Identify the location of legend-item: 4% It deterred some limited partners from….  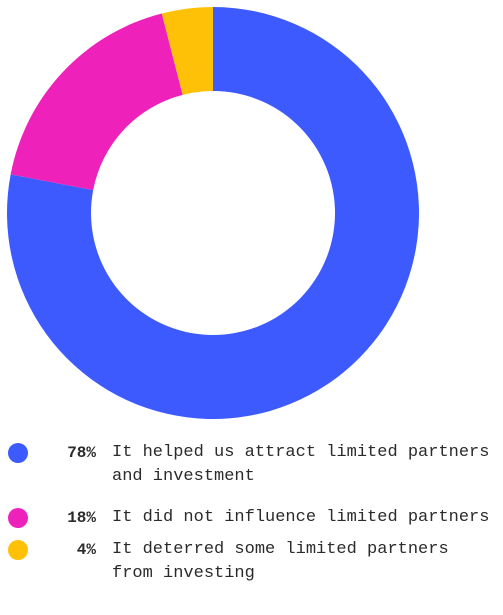
(251, 562).